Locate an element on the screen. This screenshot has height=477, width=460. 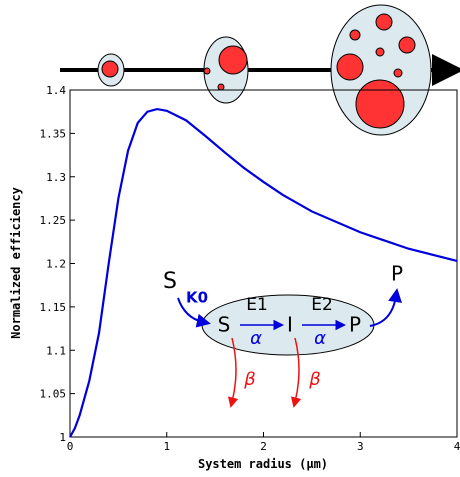
scheme-label: E1 is located at coordinates (257, 305).